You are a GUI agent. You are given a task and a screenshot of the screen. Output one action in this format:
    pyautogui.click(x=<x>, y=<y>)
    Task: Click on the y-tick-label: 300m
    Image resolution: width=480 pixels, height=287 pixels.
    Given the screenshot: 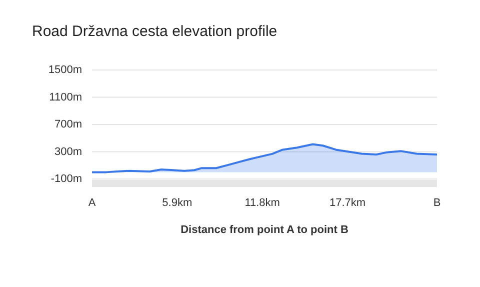 What is the action you would take?
    pyautogui.click(x=68, y=152)
    